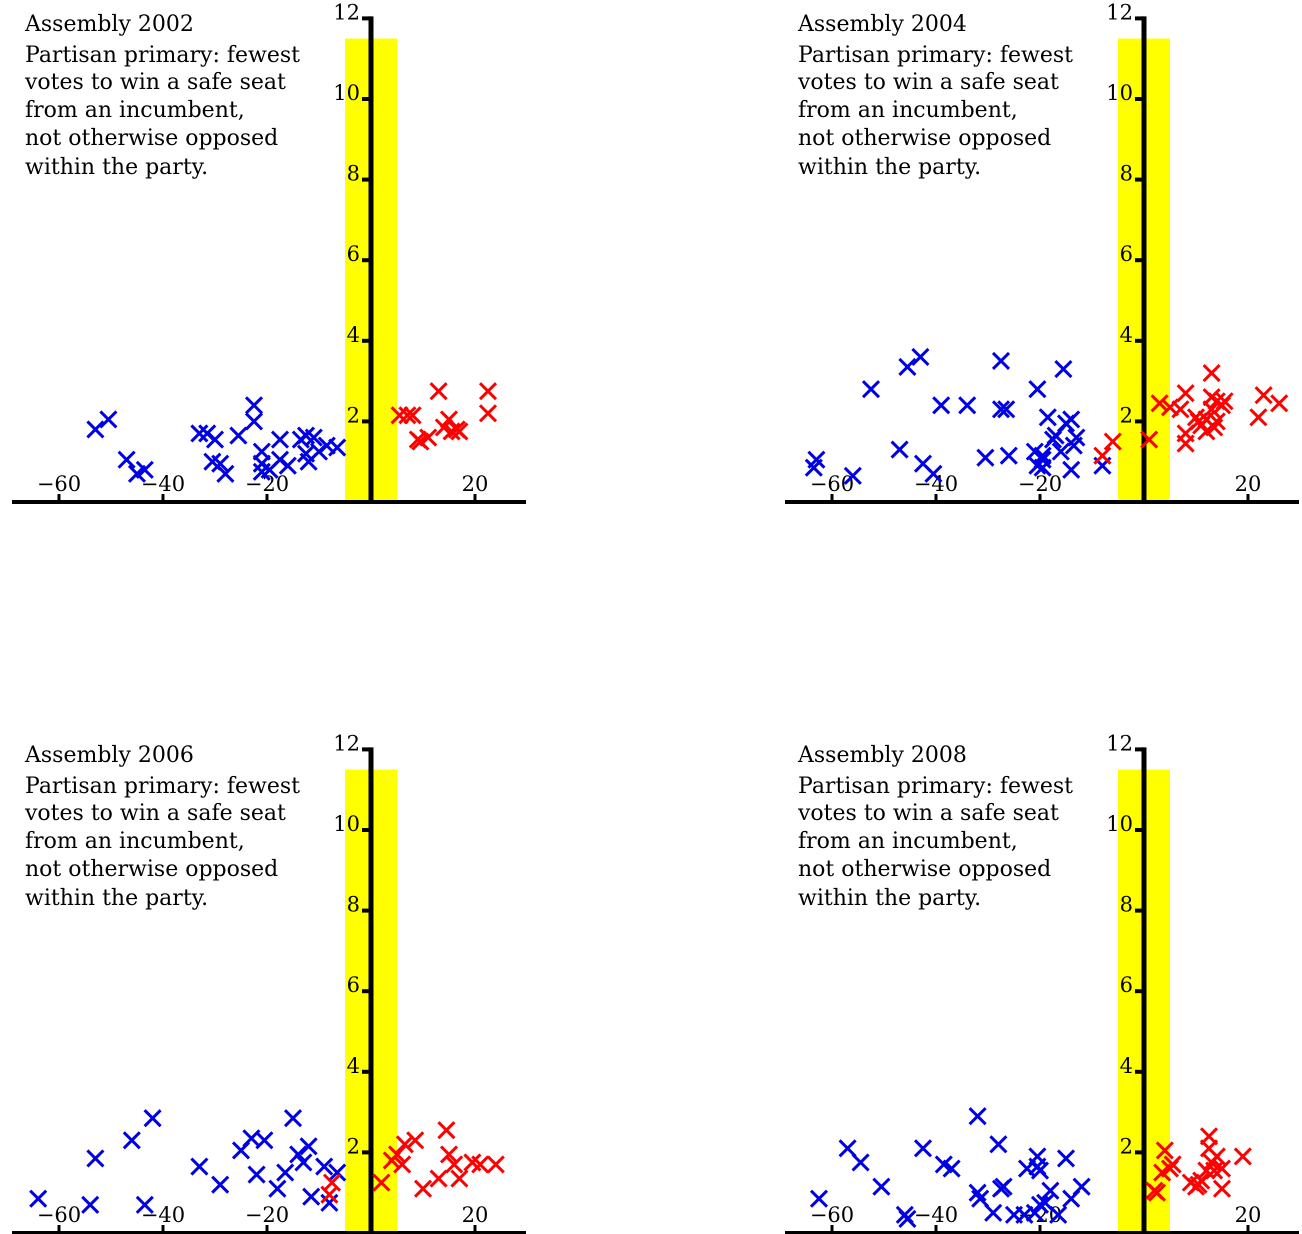  I want to click on title-line: Assembly 2008, so click(882, 755).